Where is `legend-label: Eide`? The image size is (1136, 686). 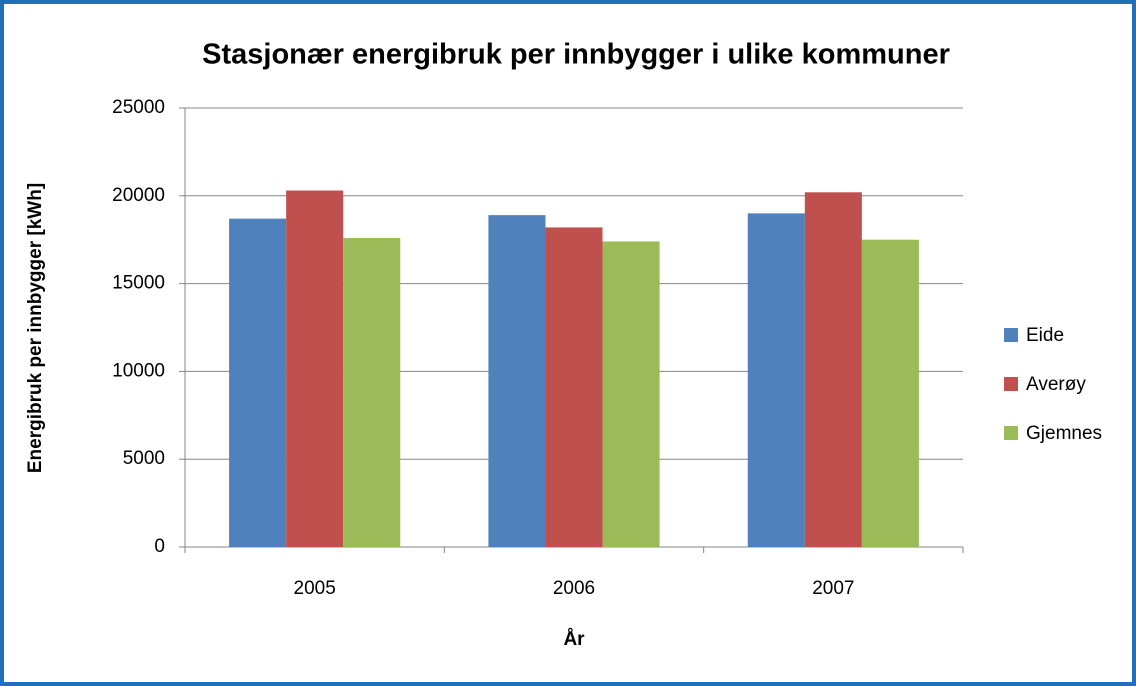
legend-label: Eide is located at coordinates (1045, 335).